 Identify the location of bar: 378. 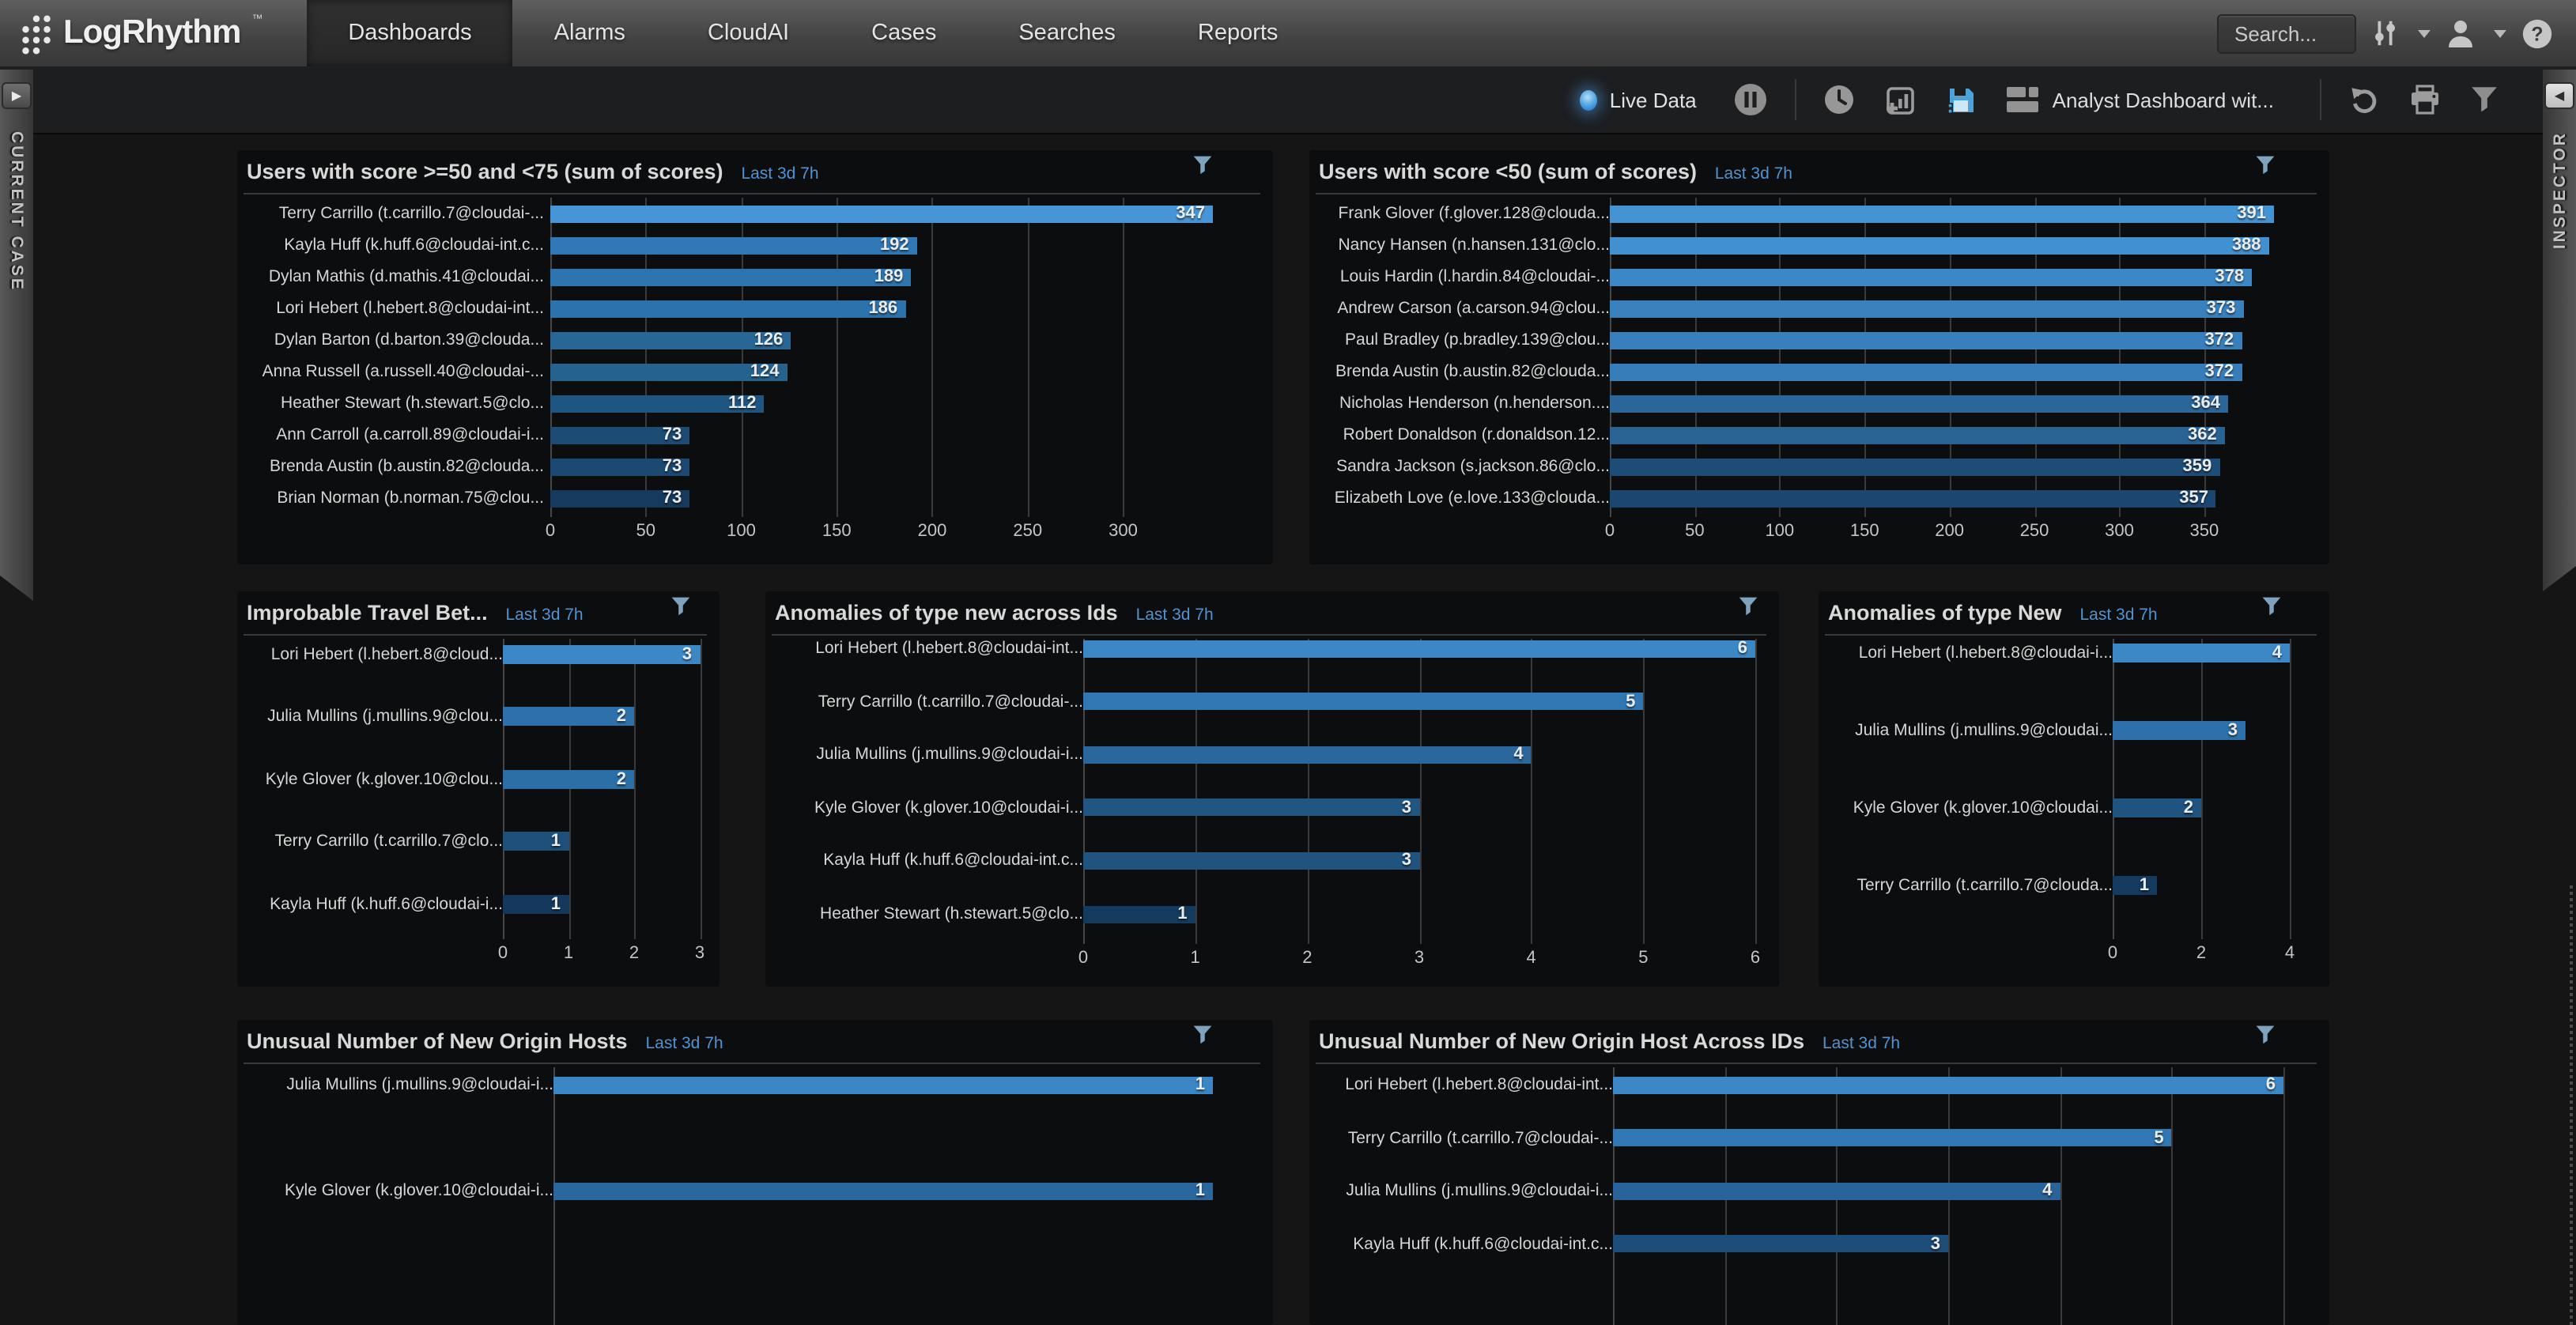
(1931, 276).